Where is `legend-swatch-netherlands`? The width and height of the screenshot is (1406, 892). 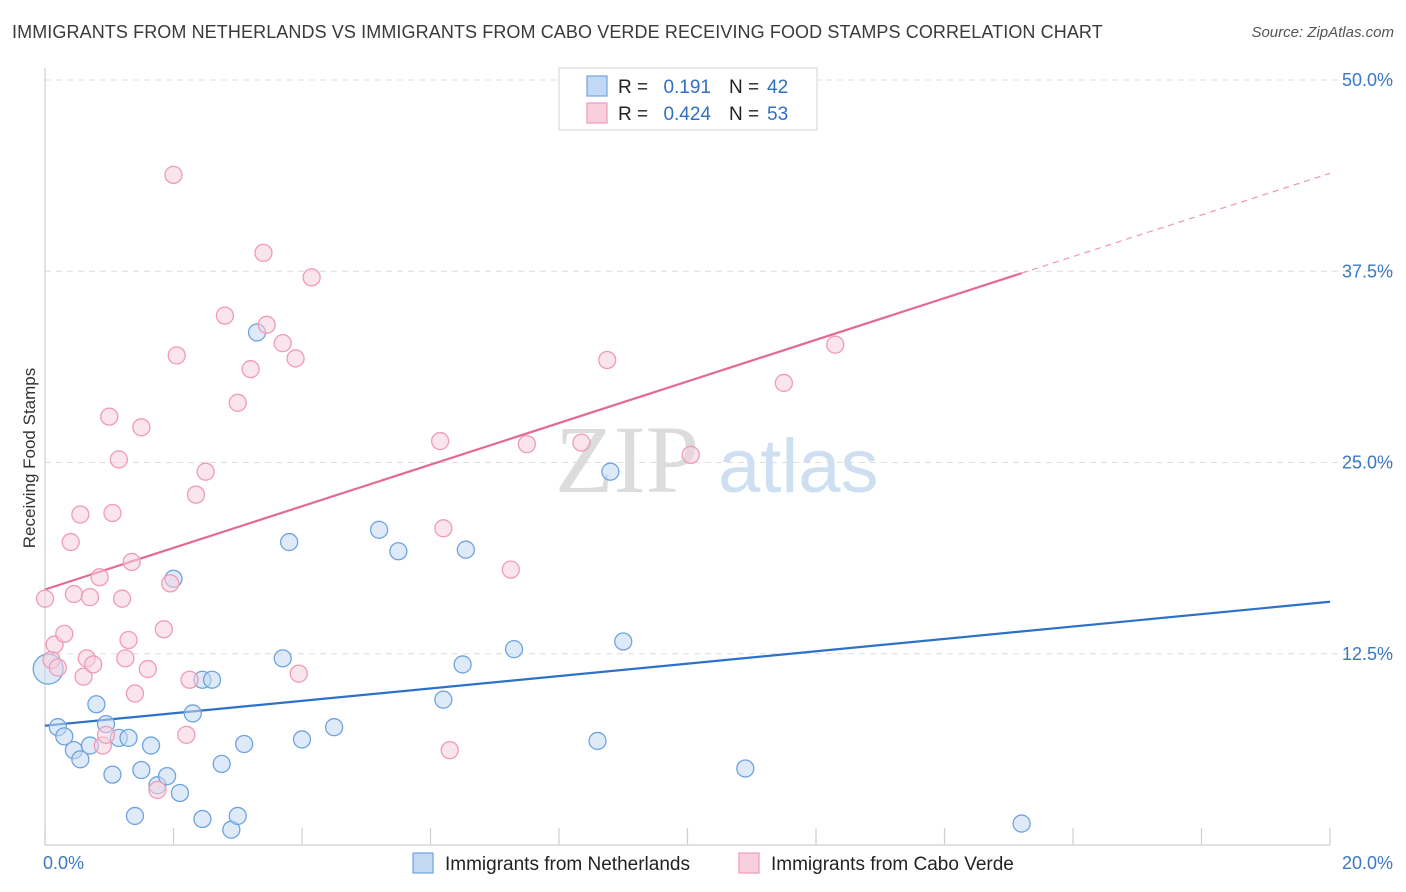
legend-swatch-netherlands is located at coordinates (597, 86).